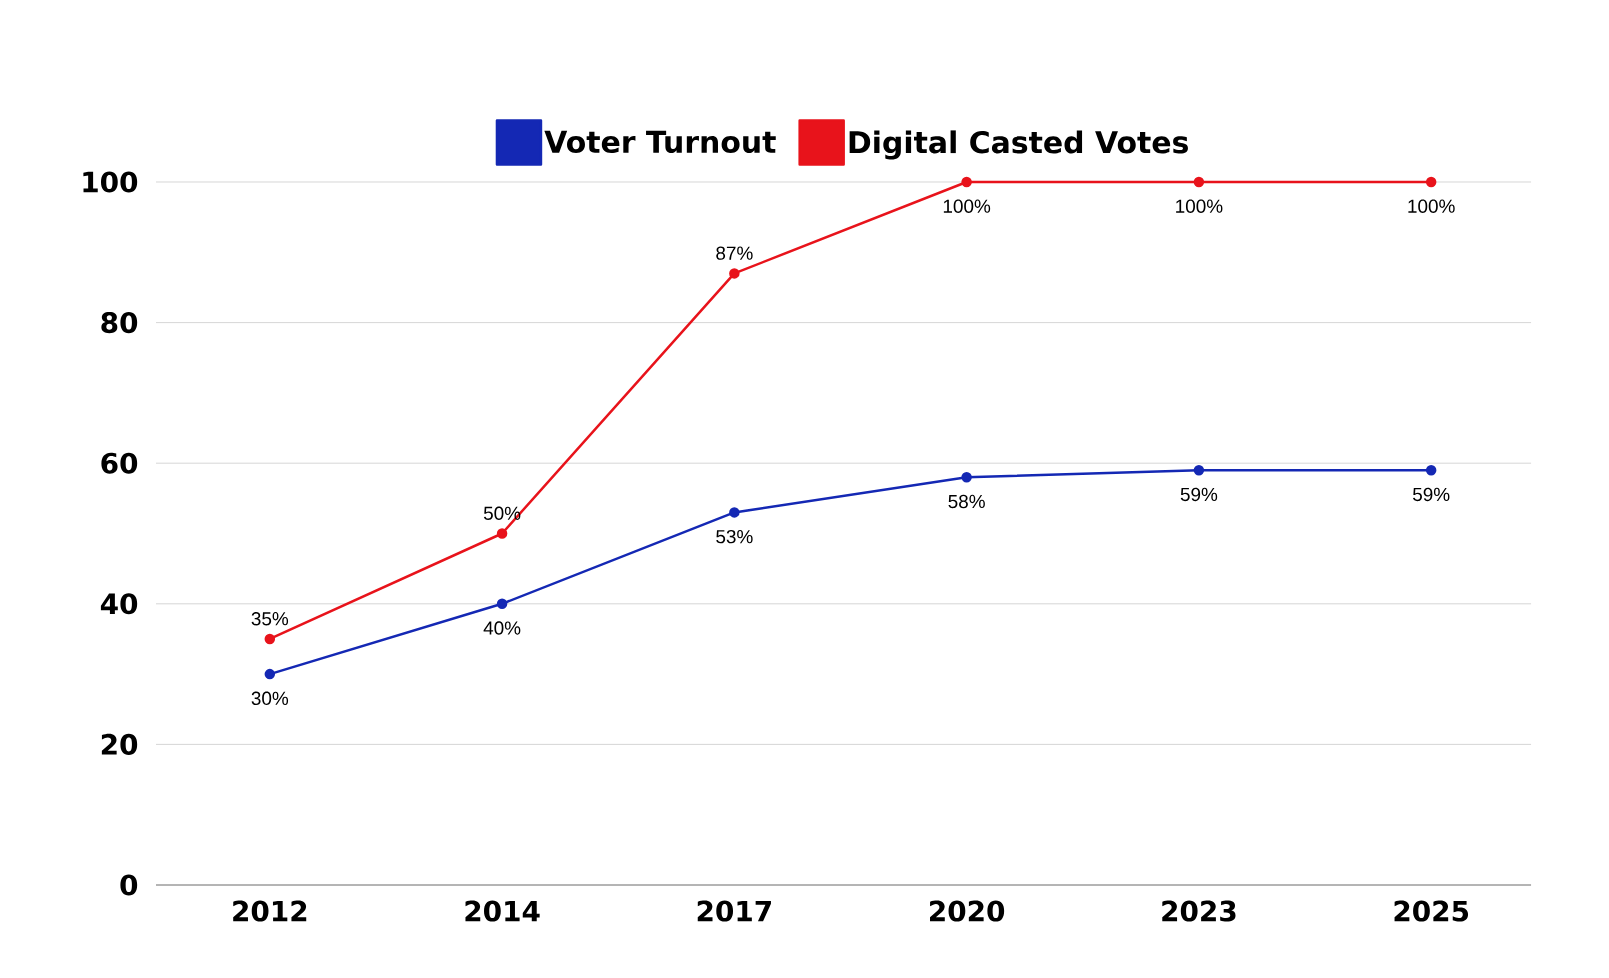 The width and height of the screenshot is (1609, 978). Describe the element at coordinates (660, 142) in the screenshot. I see `legend-label: Voter Turnout` at that location.